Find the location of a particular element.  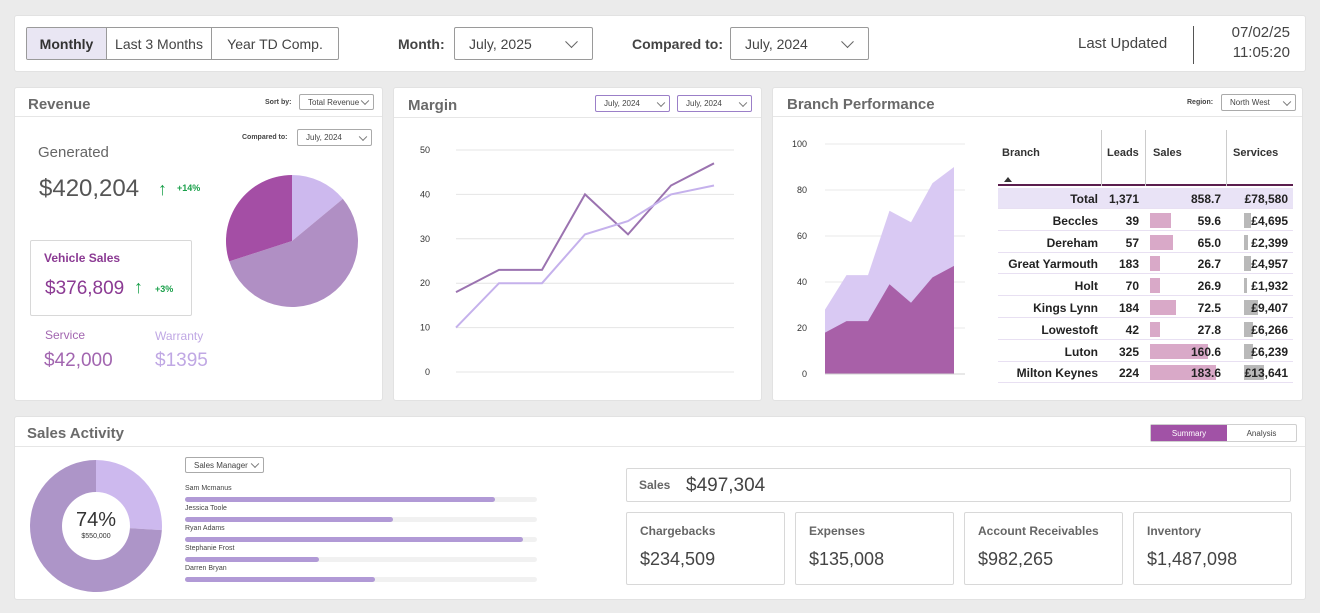

cell-services: £9,407 is located at coordinates (1269, 308).